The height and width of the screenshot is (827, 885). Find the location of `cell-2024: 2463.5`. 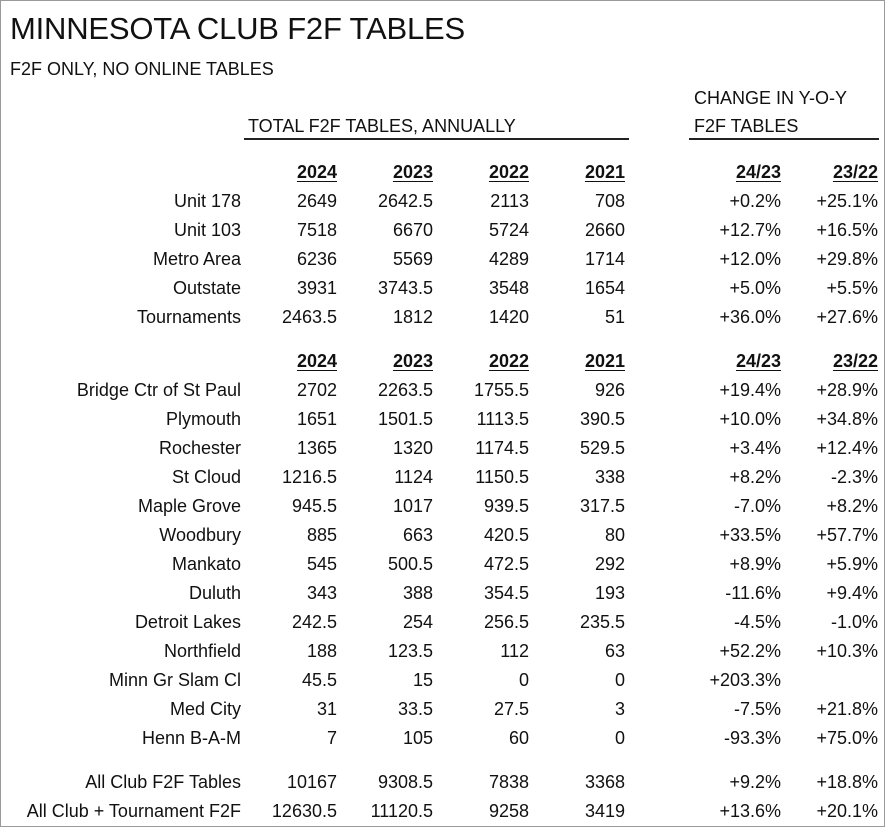

cell-2024: 2463.5 is located at coordinates (309, 317).